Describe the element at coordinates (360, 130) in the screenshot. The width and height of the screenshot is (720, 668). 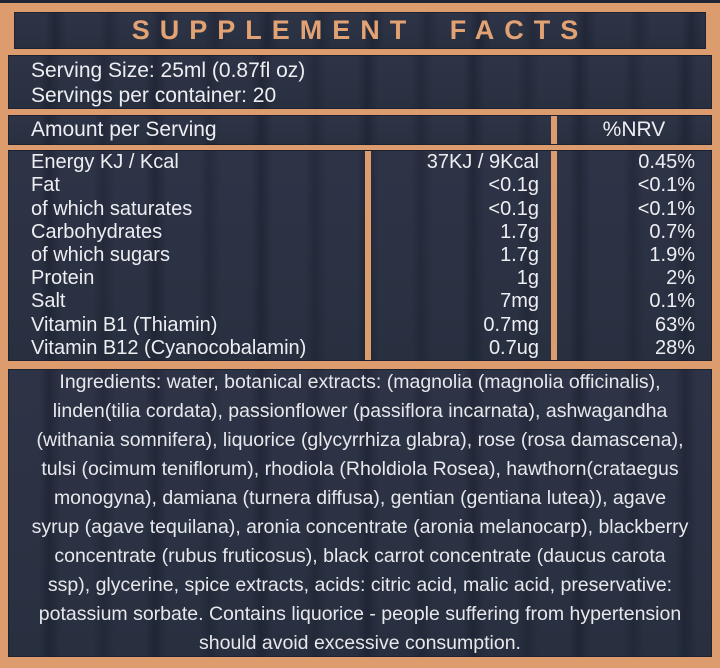
I see `nutrition-table-header: Amount per Serving %NRV` at that location.